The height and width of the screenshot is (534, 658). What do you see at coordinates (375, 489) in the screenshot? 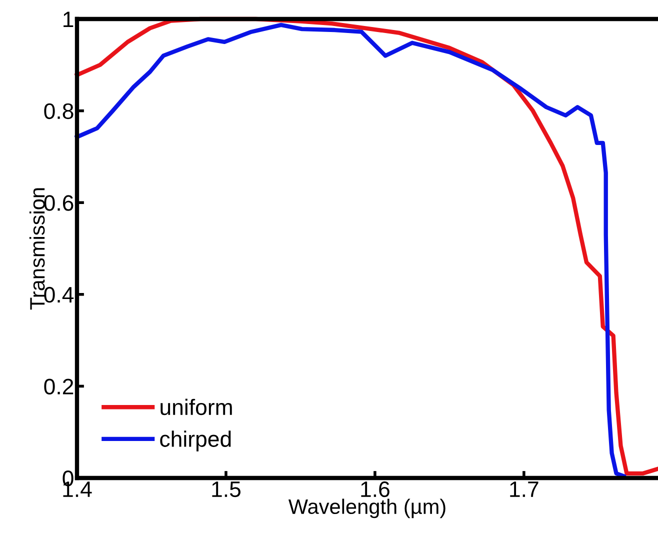
I see `x-tick-label: 1.6` at bounding box center [375, 489].